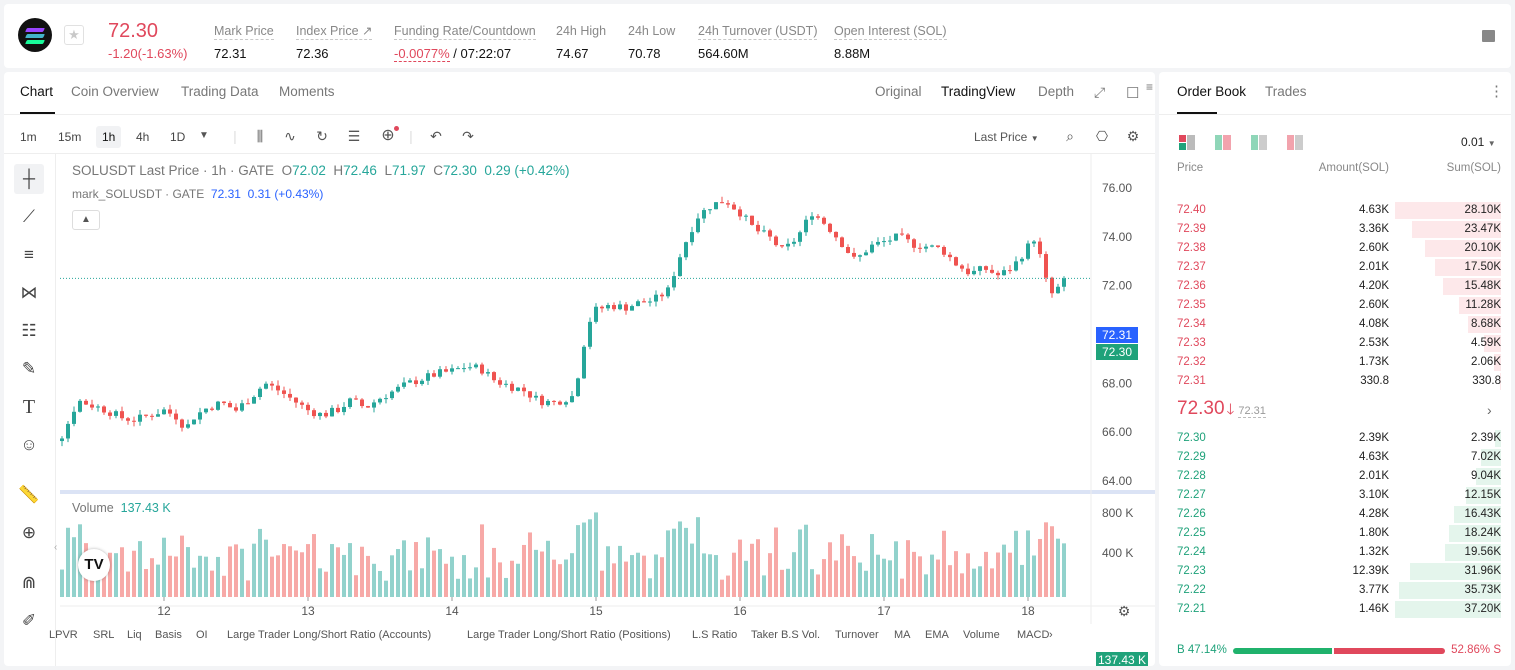 This screenshot has width=1515, height=670. What do you see at coordinates (1496, 91) in the screenshot?
I see `more-options-icon: ⋮` at bounding box center [1496, 91].